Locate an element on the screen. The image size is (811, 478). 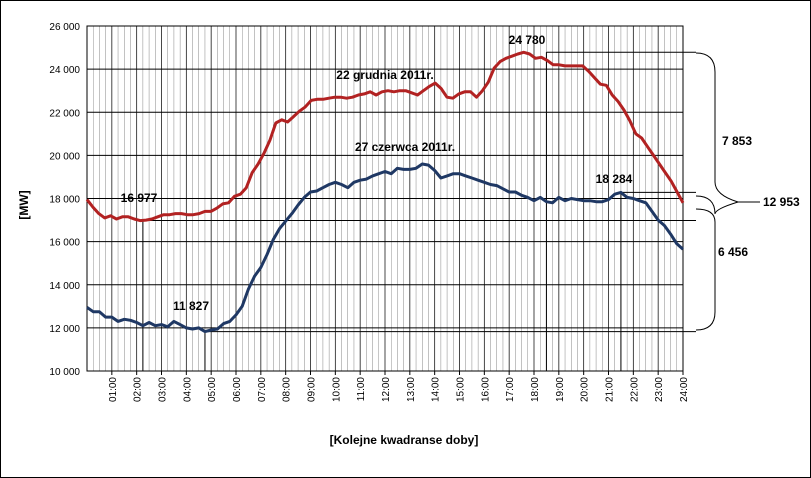
x-tick-label: 23:00 is located at coordinates (659, 389).